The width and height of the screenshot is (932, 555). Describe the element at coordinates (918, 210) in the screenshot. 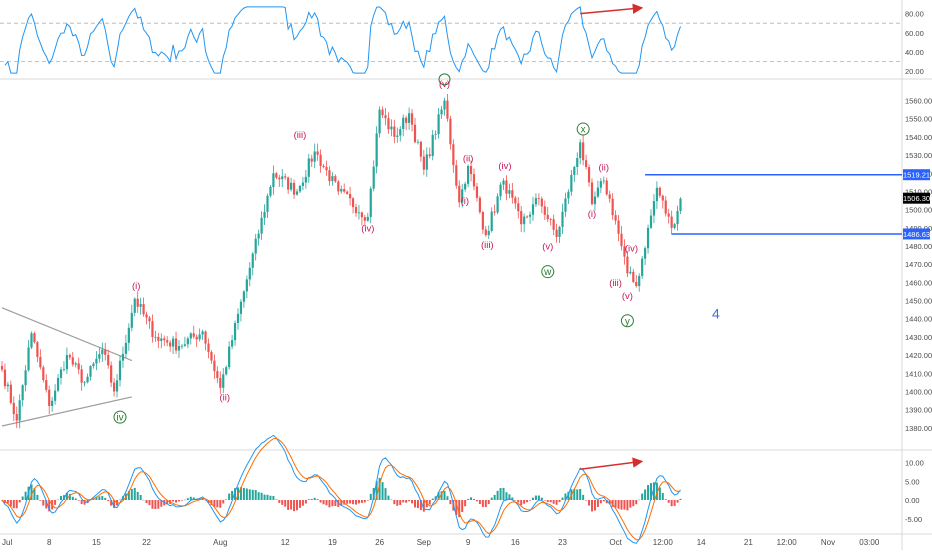

I see `price-axis-tick: 1500.00` at that location.